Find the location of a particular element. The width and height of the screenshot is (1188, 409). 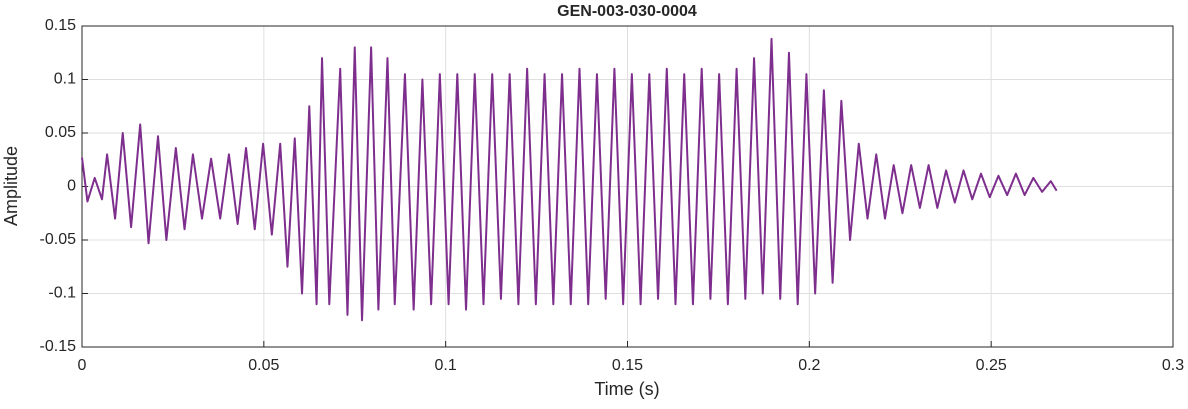

x-tick-label: 0.1 is located at coordinates (446, 365).